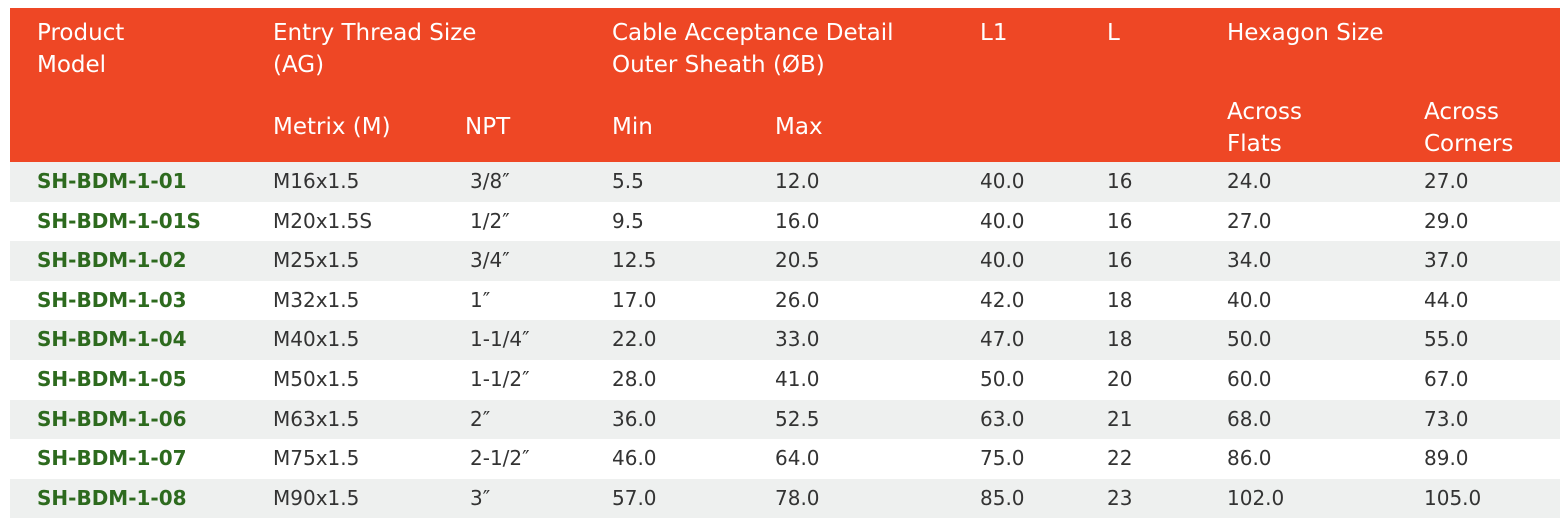  Describe the element at coordinates (316, 339) in the screenshot. I see `cell: M40x1.5` at that location.